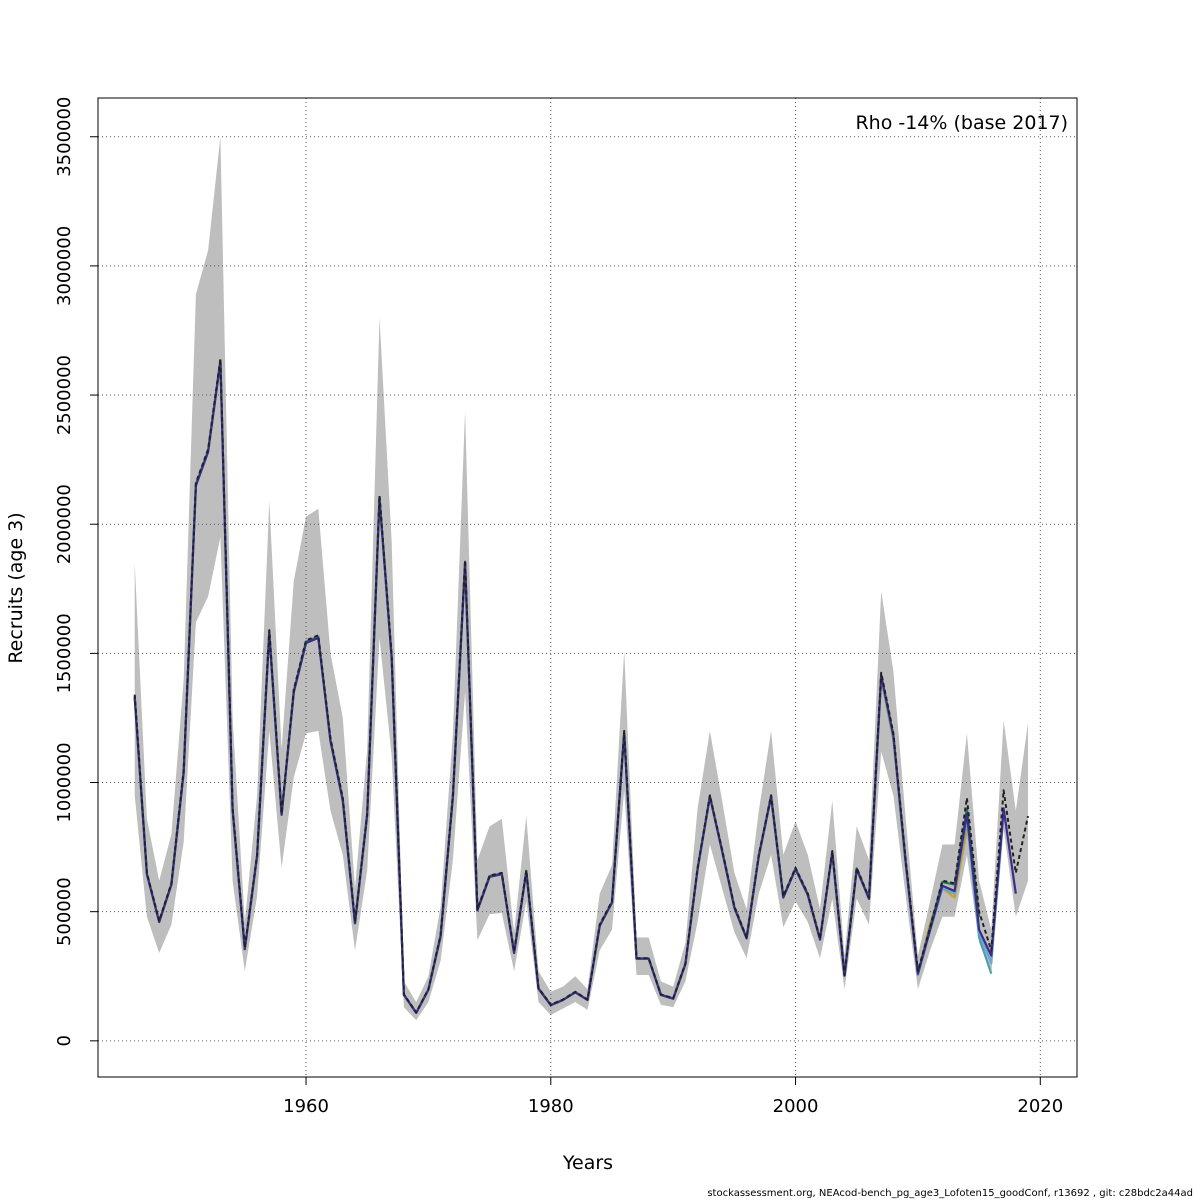  I want to click on y-tick-label: 500000, so click(64, 911).